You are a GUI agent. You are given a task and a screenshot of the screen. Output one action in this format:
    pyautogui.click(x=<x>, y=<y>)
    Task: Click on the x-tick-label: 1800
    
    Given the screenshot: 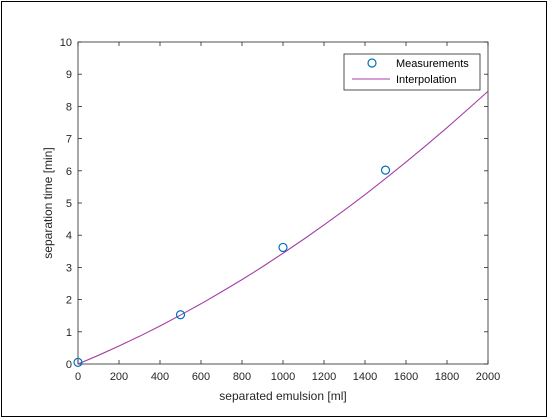 What is the action you would take?
    pyautogui.click(x=447, y=377)
    